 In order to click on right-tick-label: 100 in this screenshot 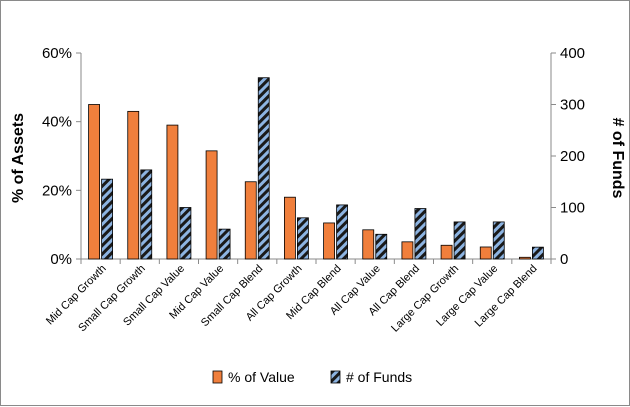, I will do `click(572, 208)`.